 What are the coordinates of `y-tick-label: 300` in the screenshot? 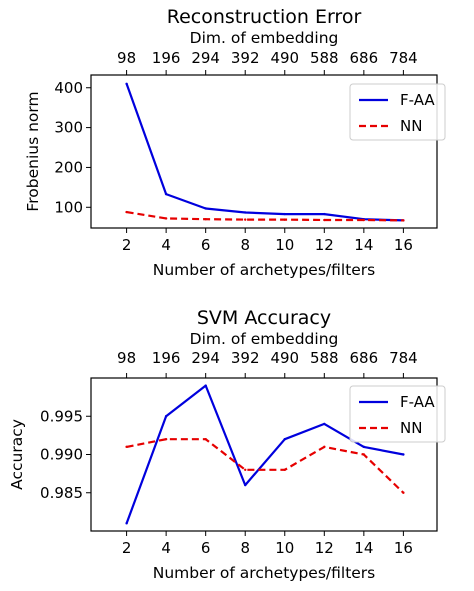 It's located at (68, 128).